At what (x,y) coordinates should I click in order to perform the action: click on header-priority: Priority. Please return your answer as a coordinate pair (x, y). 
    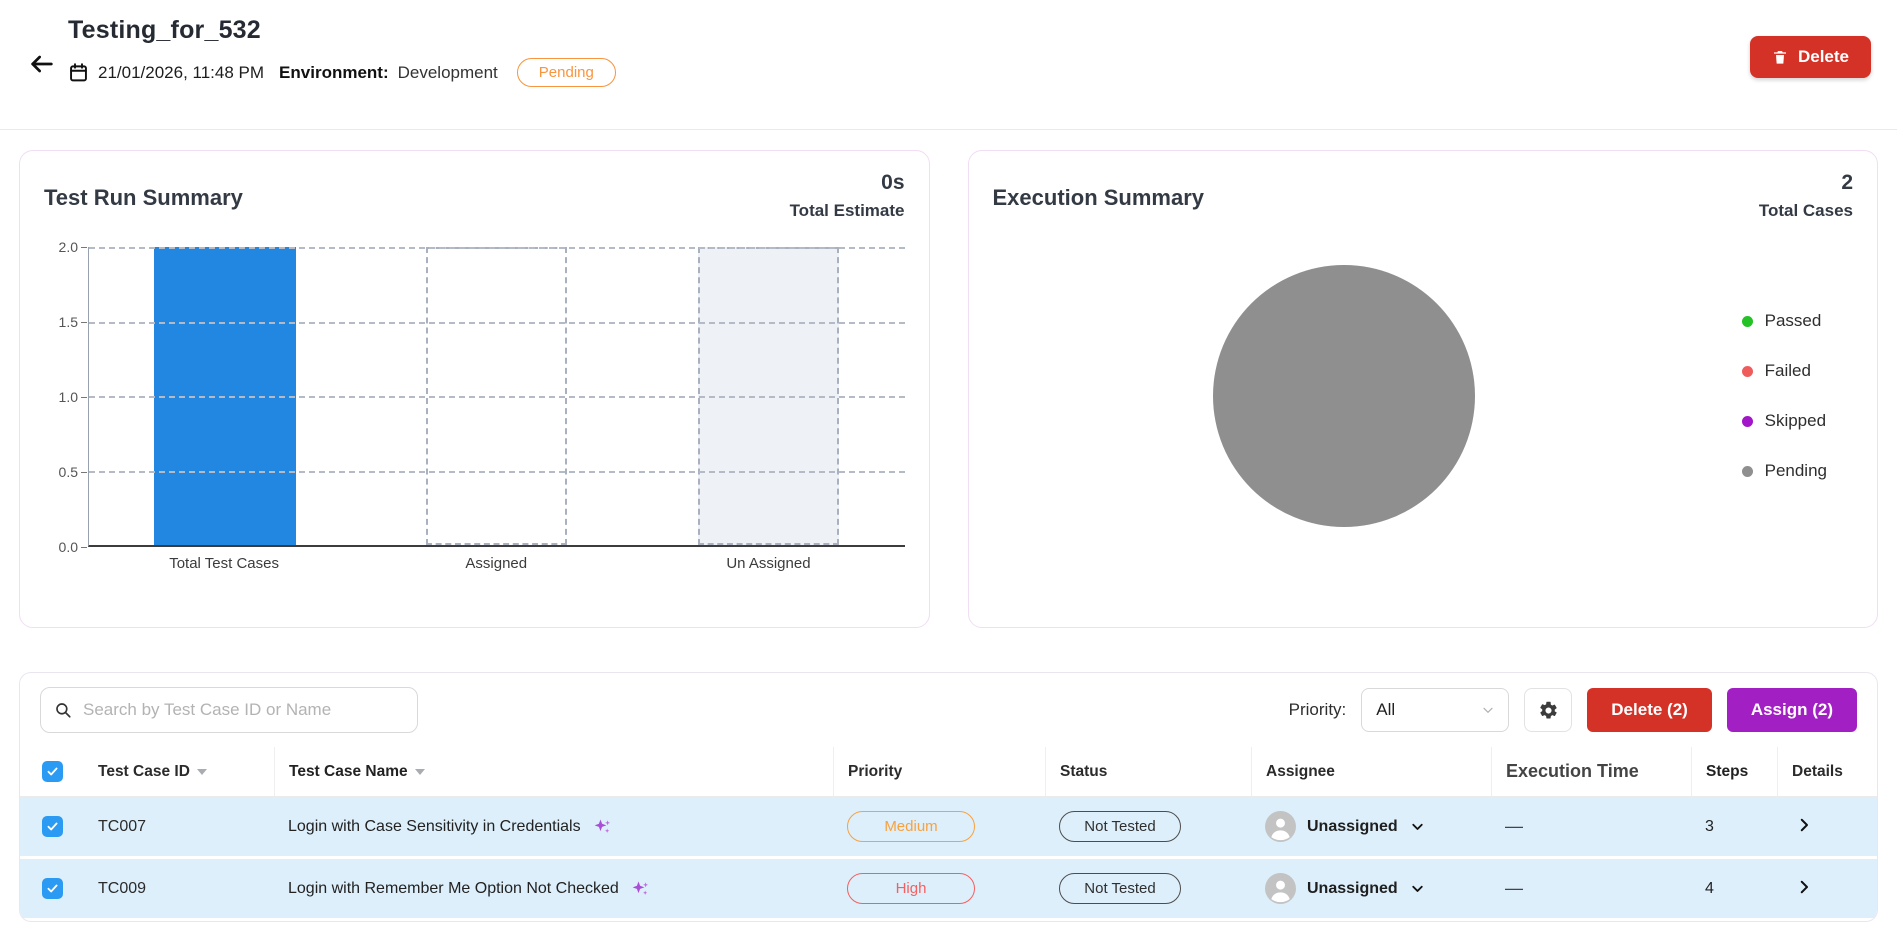
    Looking at the image, I should click on (939, 771).